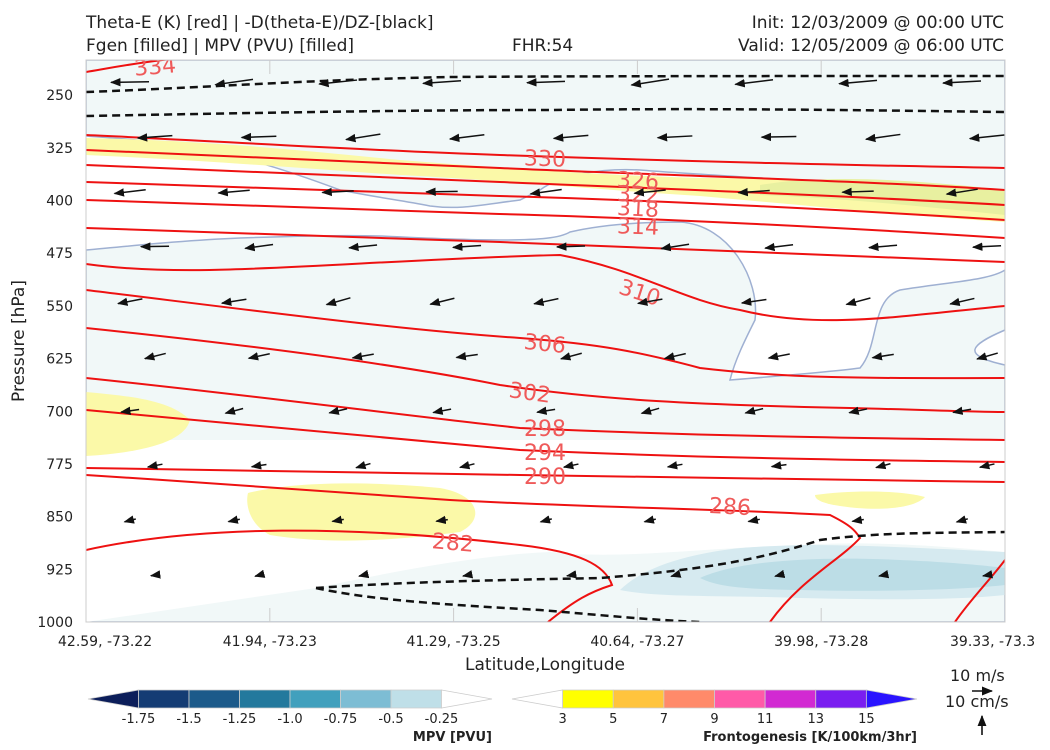  I want to click on x-tick-label: 42.59, -73.22, so click(105, 642).